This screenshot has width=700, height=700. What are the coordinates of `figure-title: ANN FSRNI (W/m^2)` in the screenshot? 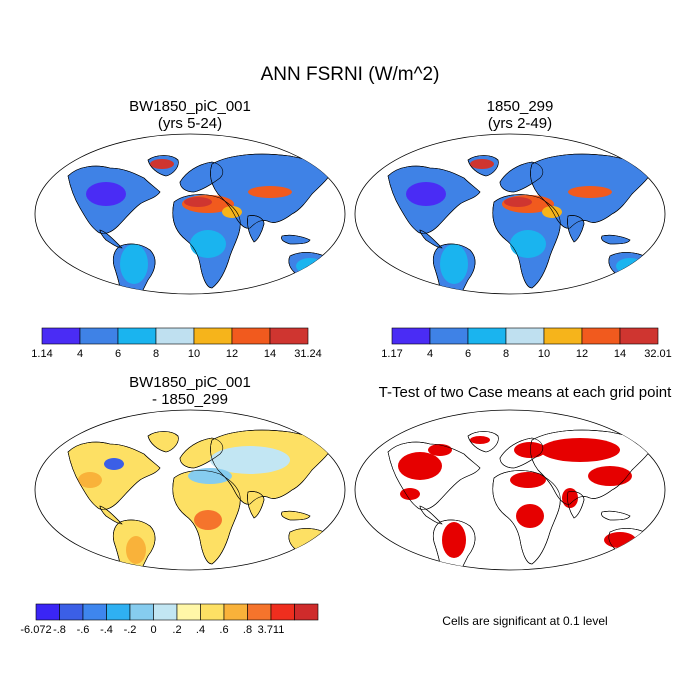 It's located at (350, 74).